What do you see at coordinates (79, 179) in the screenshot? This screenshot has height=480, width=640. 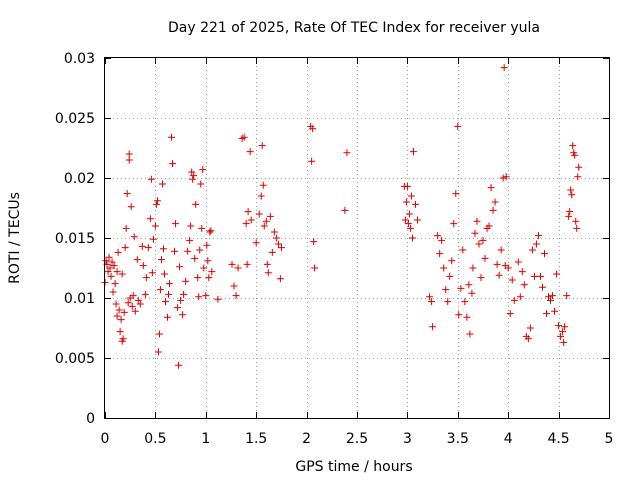 I see `y-tick-label: 0.02` at bounding box center [79, 179].